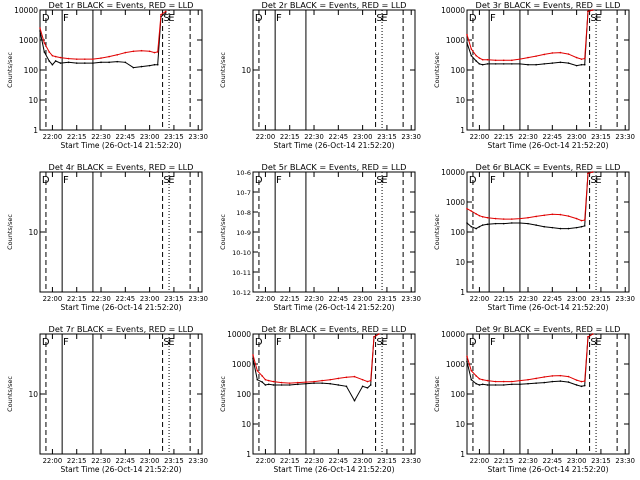 The image size is (640, 480). What do you see at coordinates (239, 334) in the screenshot?
I see `y-tick-label: 10000` at bounding box center [239, 334].